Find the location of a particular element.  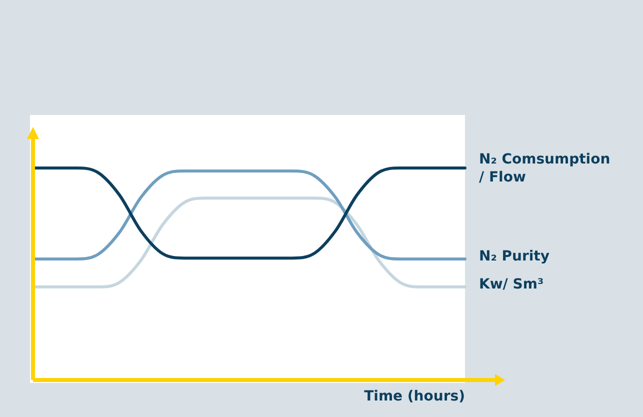

series-label: Kw/ Sm³ is located at coordinates (511, 284).